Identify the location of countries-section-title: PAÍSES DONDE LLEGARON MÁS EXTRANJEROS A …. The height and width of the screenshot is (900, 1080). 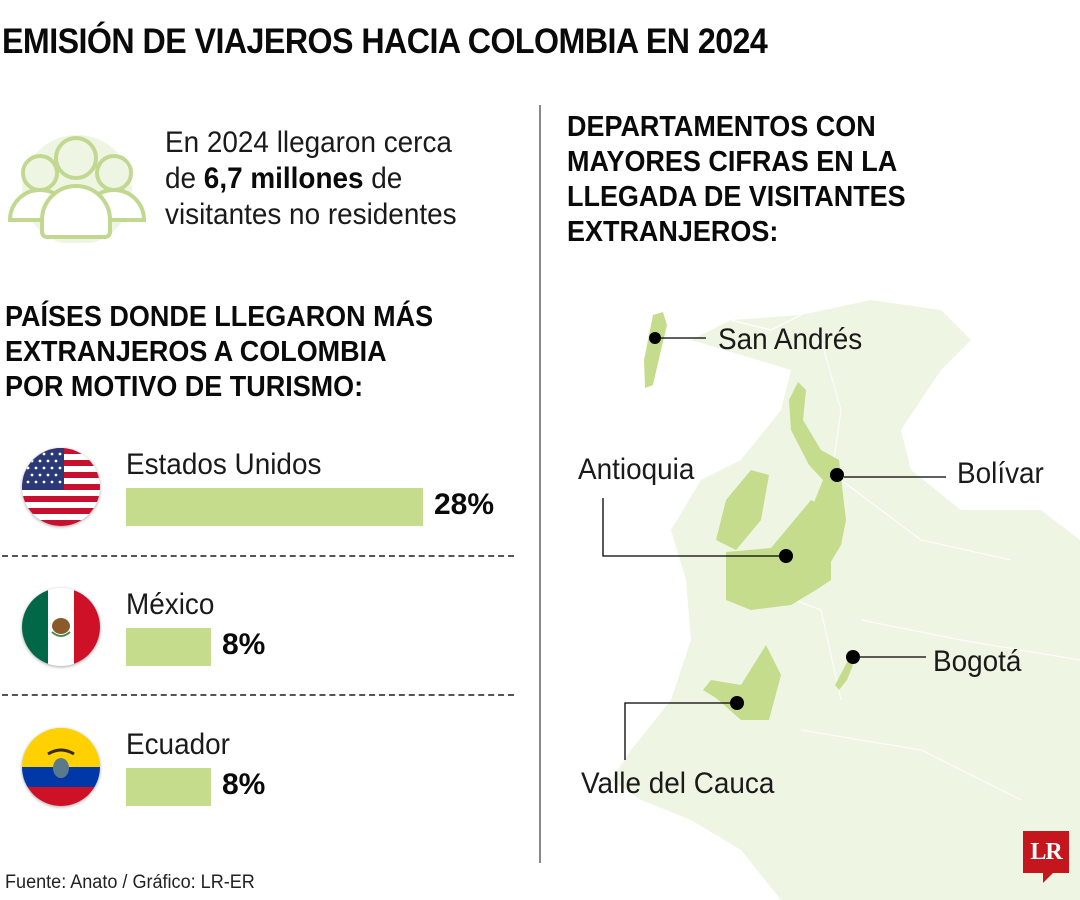
(219, 352).